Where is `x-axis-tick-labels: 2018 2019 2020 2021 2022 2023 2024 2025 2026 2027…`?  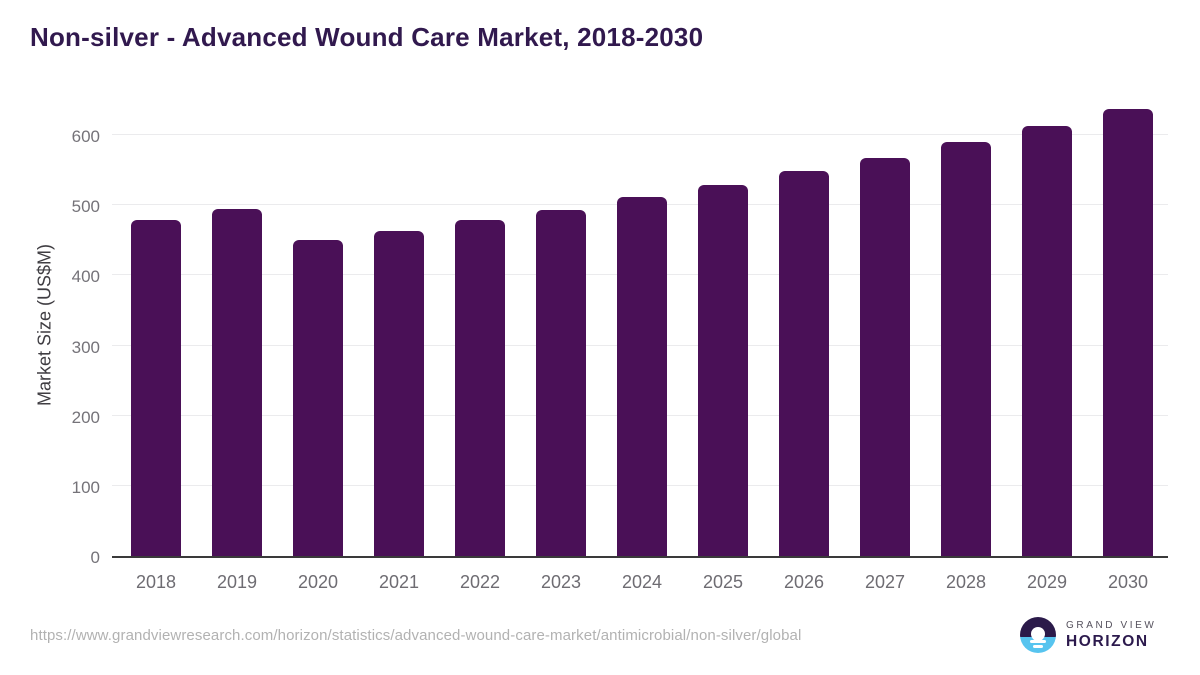 x-axis-tick-labels: 2018 2019 2020 2021 2022 2023 2024 2025 2026 2027… is located at coordinates (640, 580).